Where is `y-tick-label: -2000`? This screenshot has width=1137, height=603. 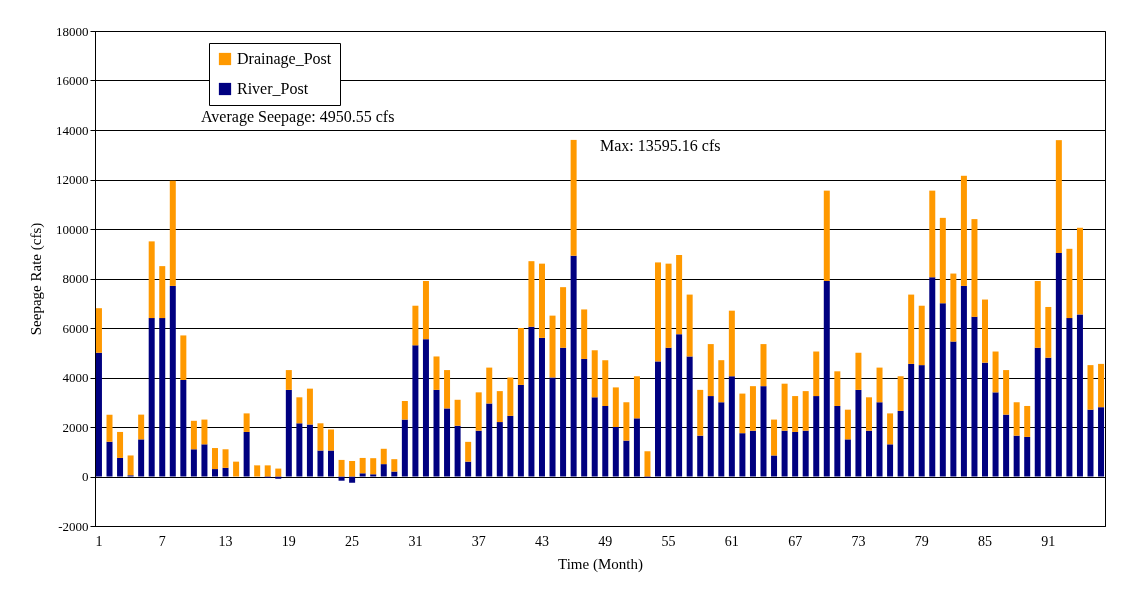
y-tick-label: -2000 is located at coordinates (73, 526).